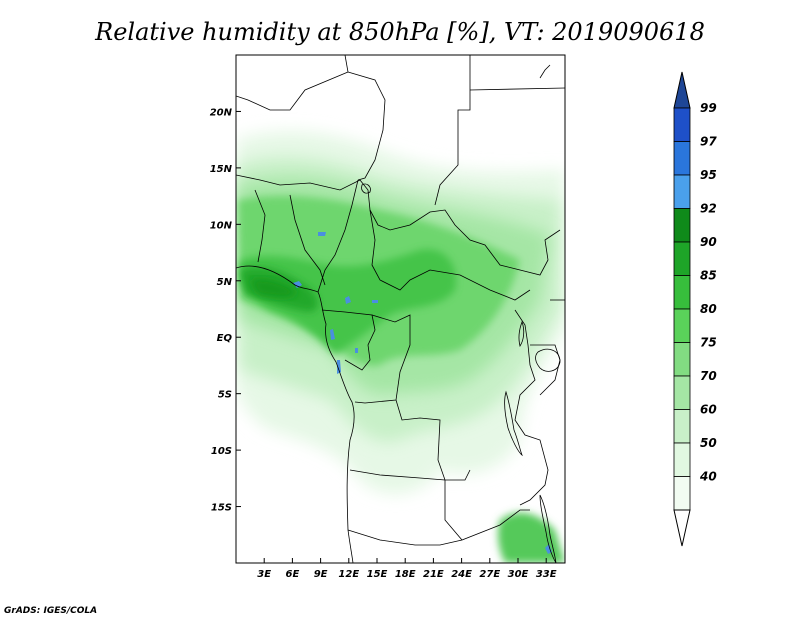 Image resolution: width=800 pixels, height=618 pixels. Describe the element at coordinates (521, 333) in the screenshot. I see `lake-albert` at that location.